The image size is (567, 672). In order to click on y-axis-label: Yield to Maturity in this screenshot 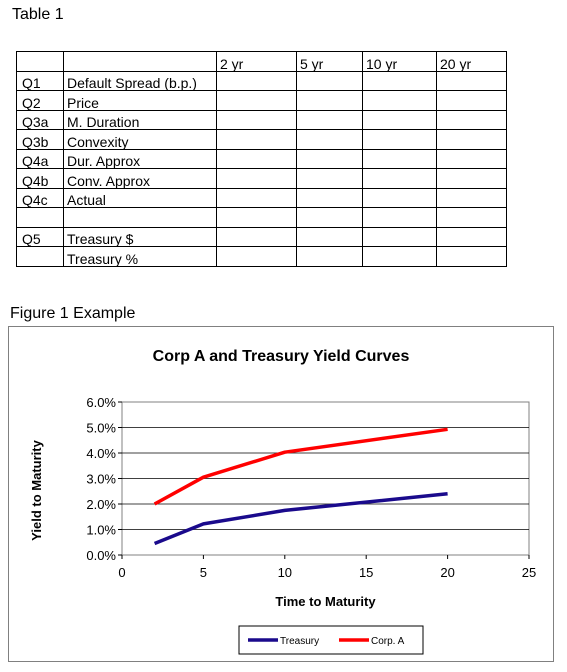, I will do `click(36, 489)`.